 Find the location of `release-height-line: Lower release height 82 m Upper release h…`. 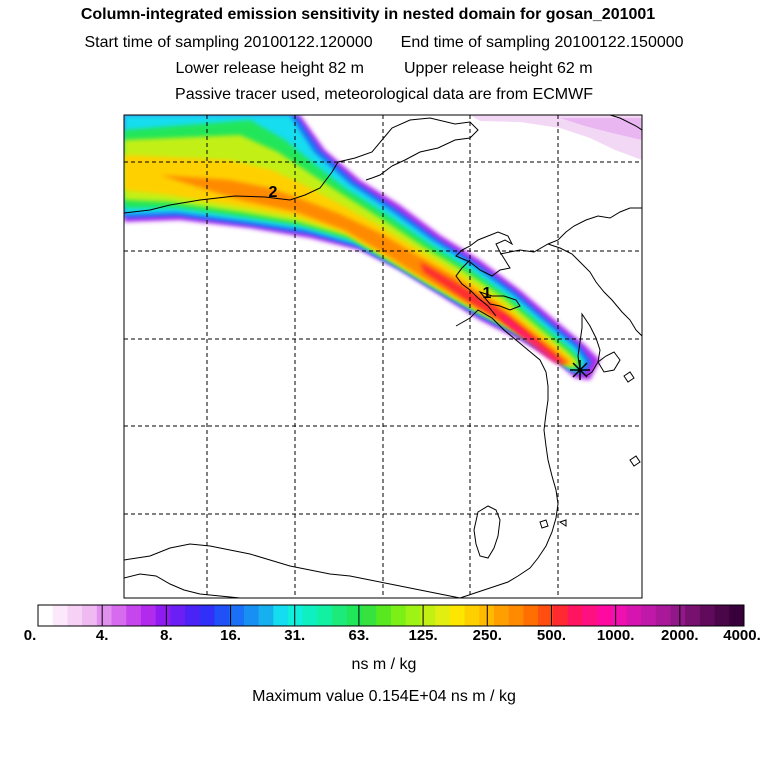

release-height-line: Lower release height 82 m Upper release h… is located at coordinates (384, 69).